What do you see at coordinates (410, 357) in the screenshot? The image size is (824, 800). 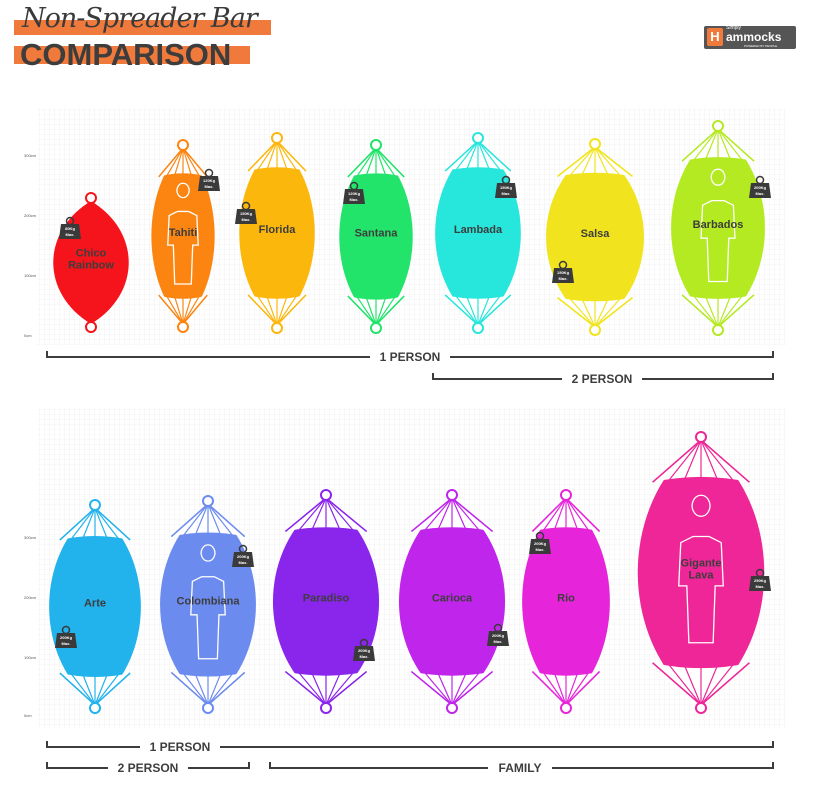 I see `bracket-label: 1 PERSON` at bounding box center [410, 357].